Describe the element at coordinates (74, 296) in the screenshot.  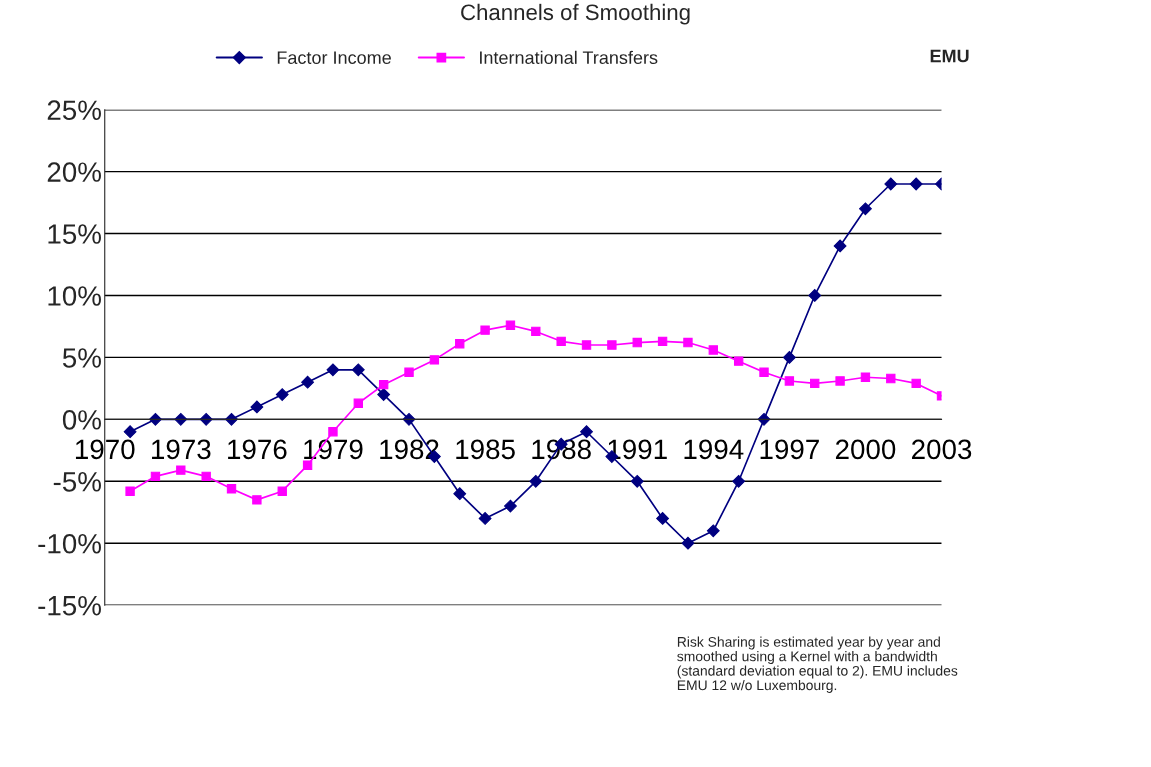
I see `y-tick-label: 10%` at that location.